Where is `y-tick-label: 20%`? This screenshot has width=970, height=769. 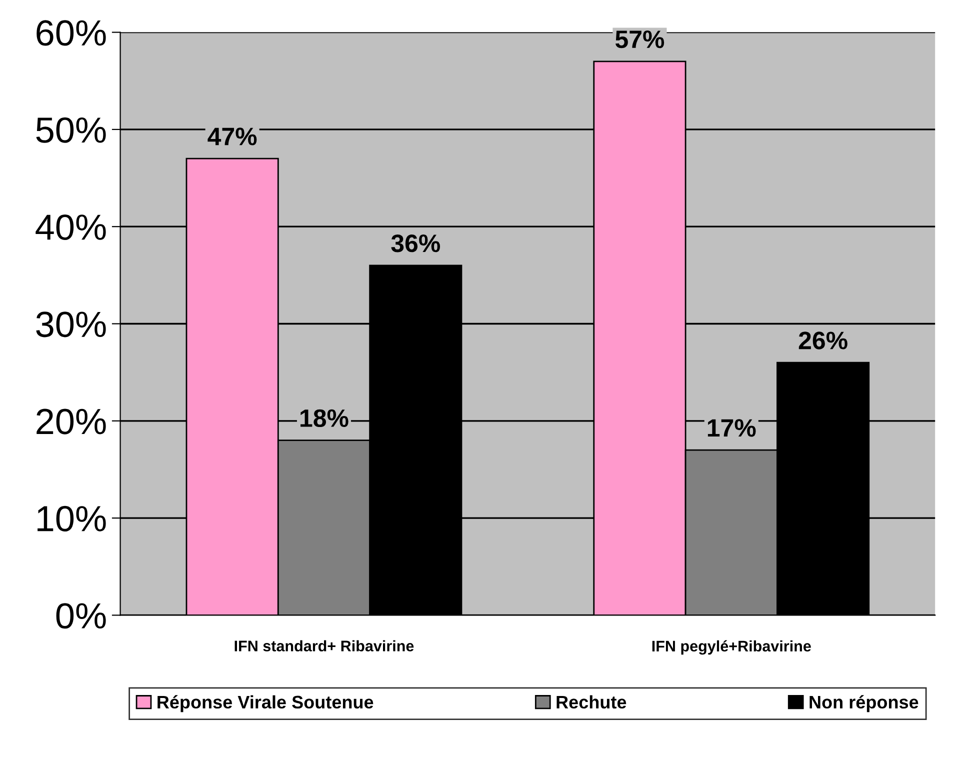
y-tick-label: 20% is located at coordinates (71, 421).